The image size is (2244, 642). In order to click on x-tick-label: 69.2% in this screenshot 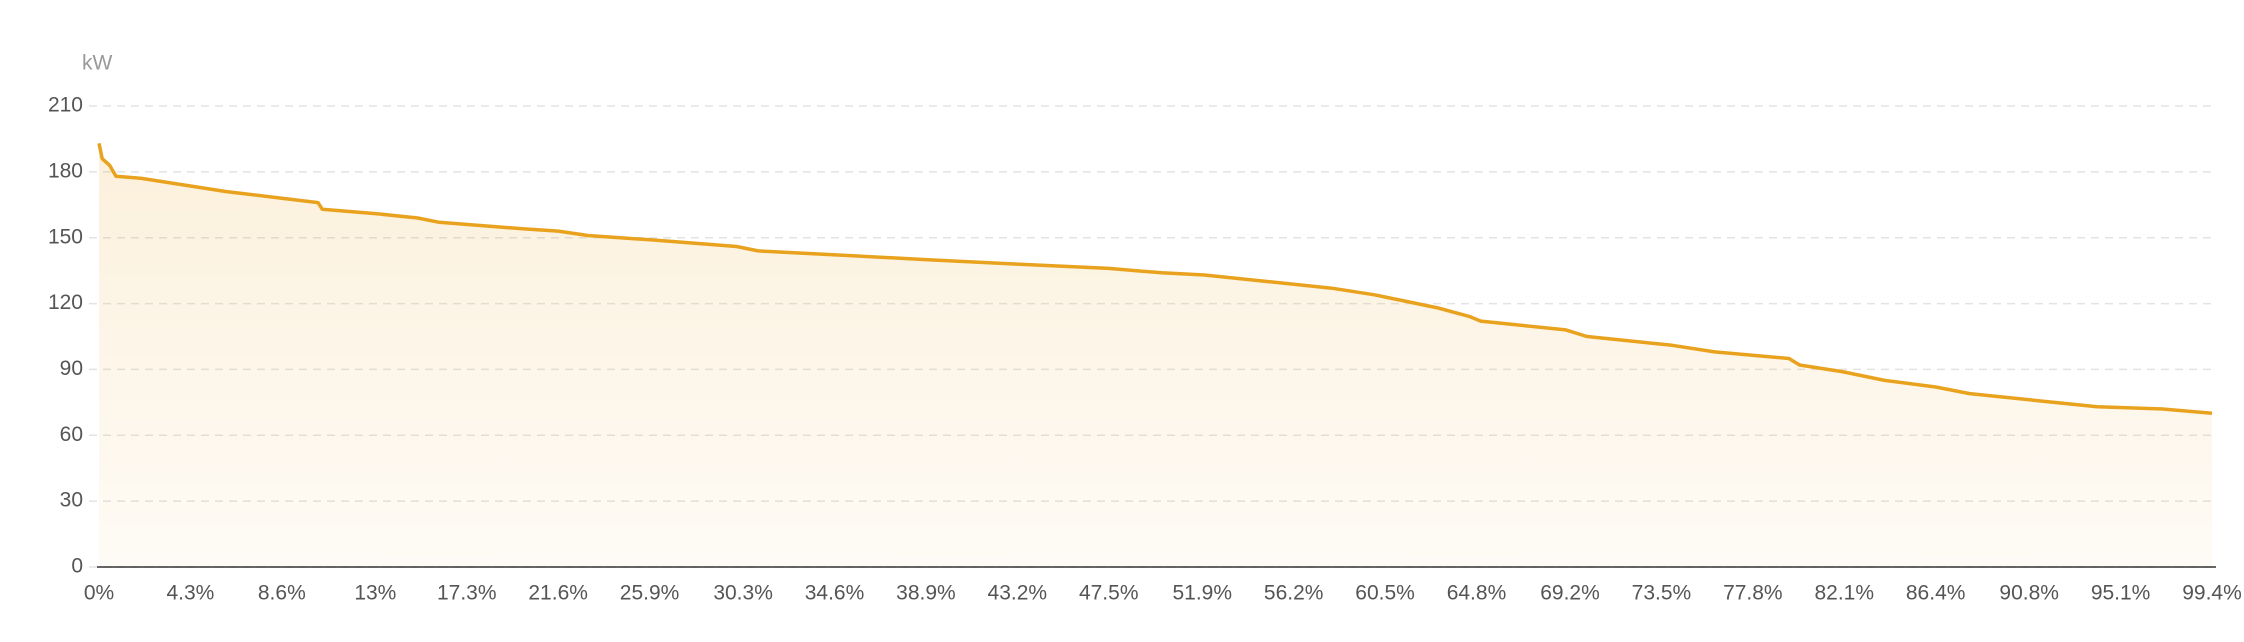, I will do `click(1570, 593)`.